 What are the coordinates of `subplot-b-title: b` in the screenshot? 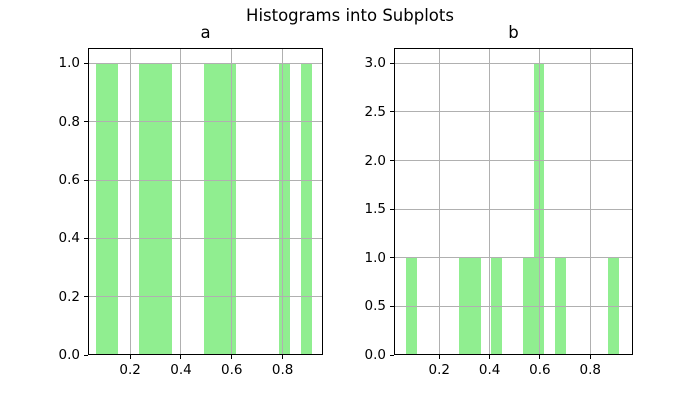 It's located at (513, 32).